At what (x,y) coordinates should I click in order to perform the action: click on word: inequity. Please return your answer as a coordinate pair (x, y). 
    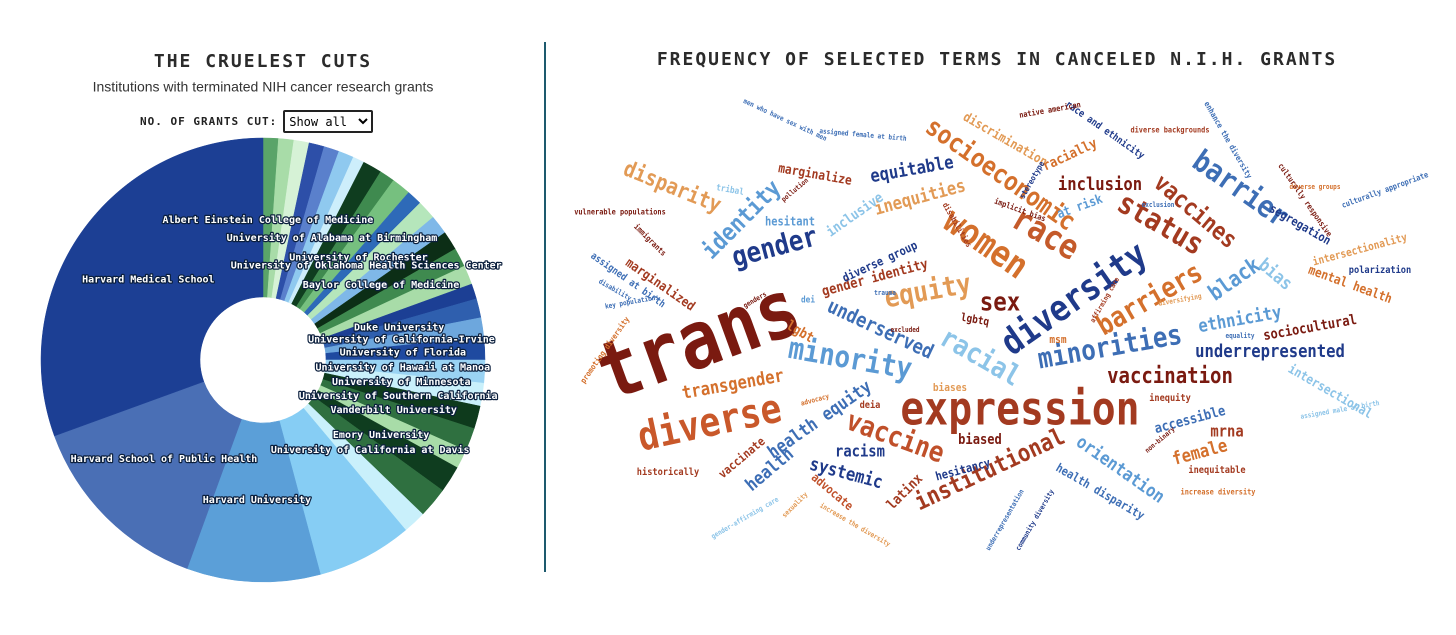
    Looking at the image, I should click on (1170, 398).